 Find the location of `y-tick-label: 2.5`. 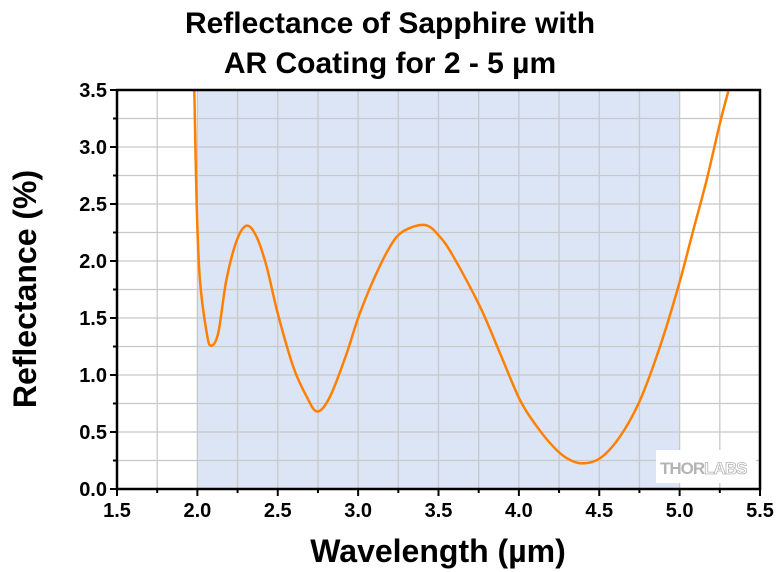

y-tick-label: 2.5 is located at coordinates (93, 205).